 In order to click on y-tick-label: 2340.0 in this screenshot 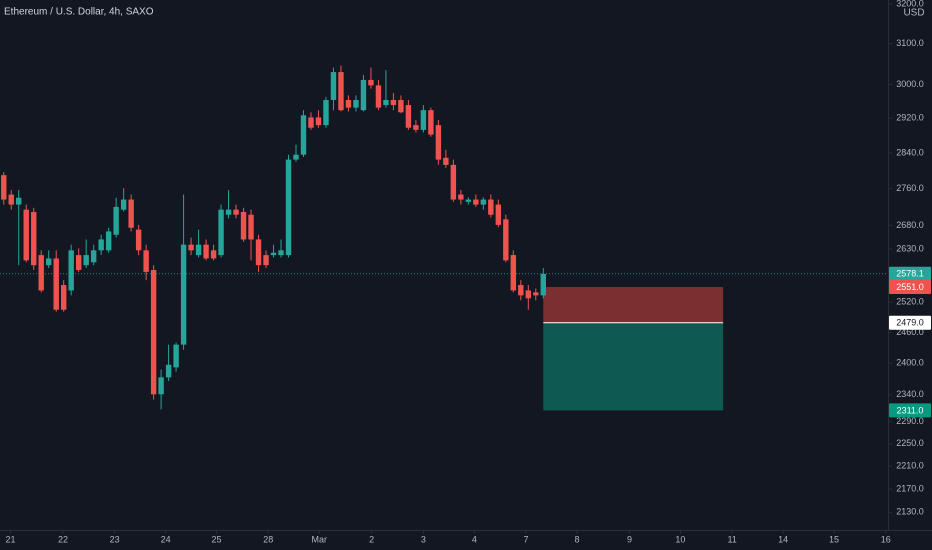, I will do `click(910, 394)`.